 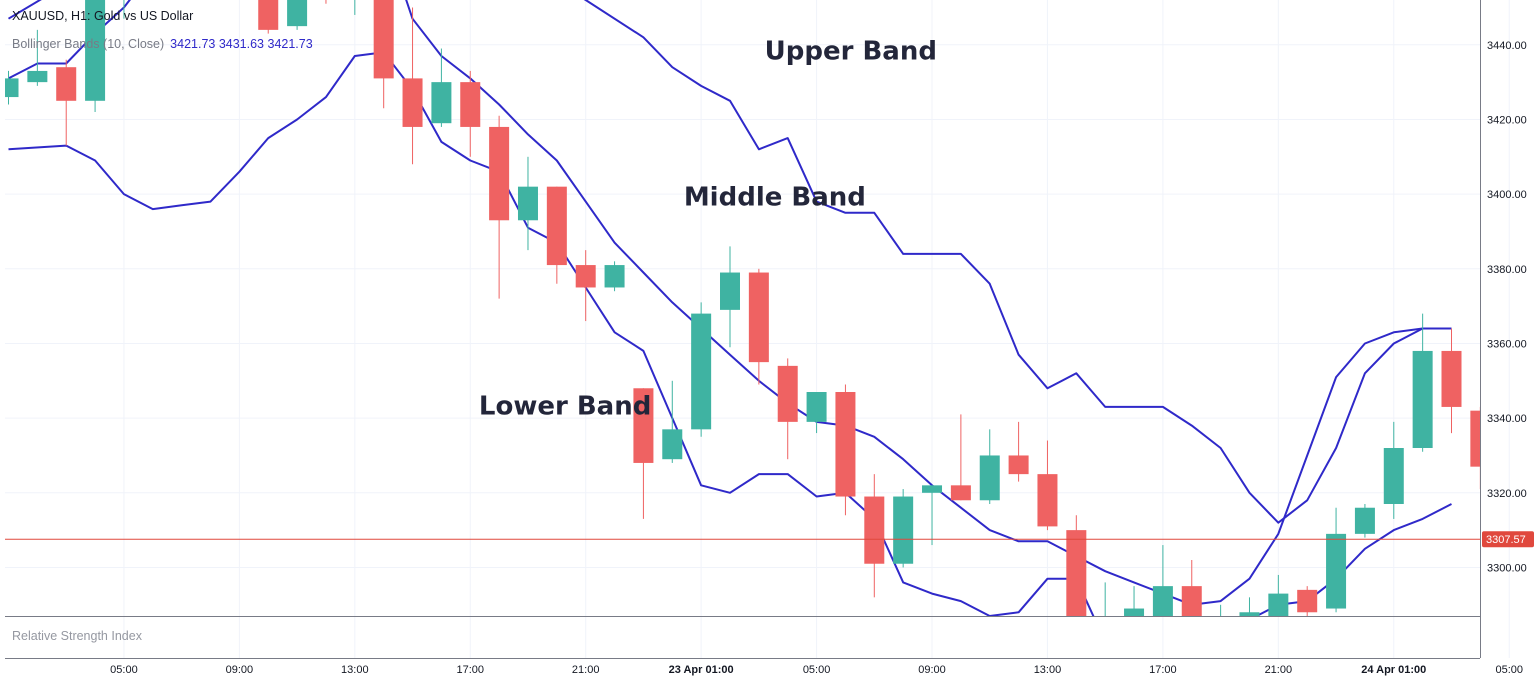 I want to click on x-tick-label: 23 Apr 01:00, so click(x=701, y=670).